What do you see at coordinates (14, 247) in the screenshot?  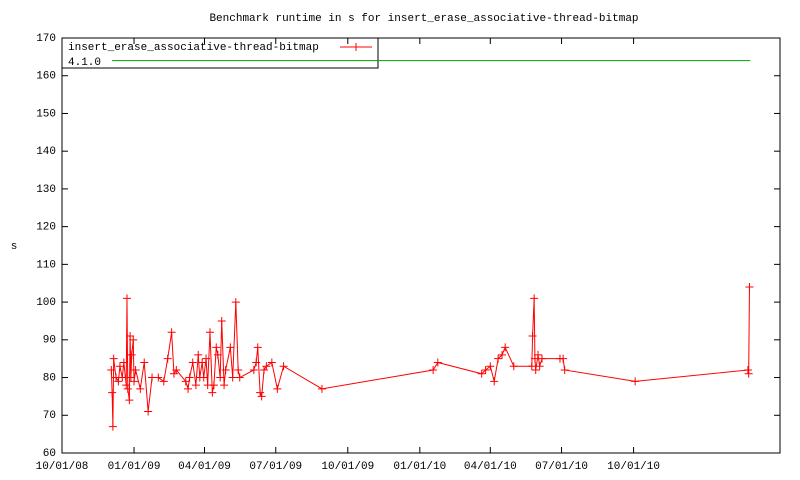 I see `y-axis-label: s` at bounding box center [14, 247].